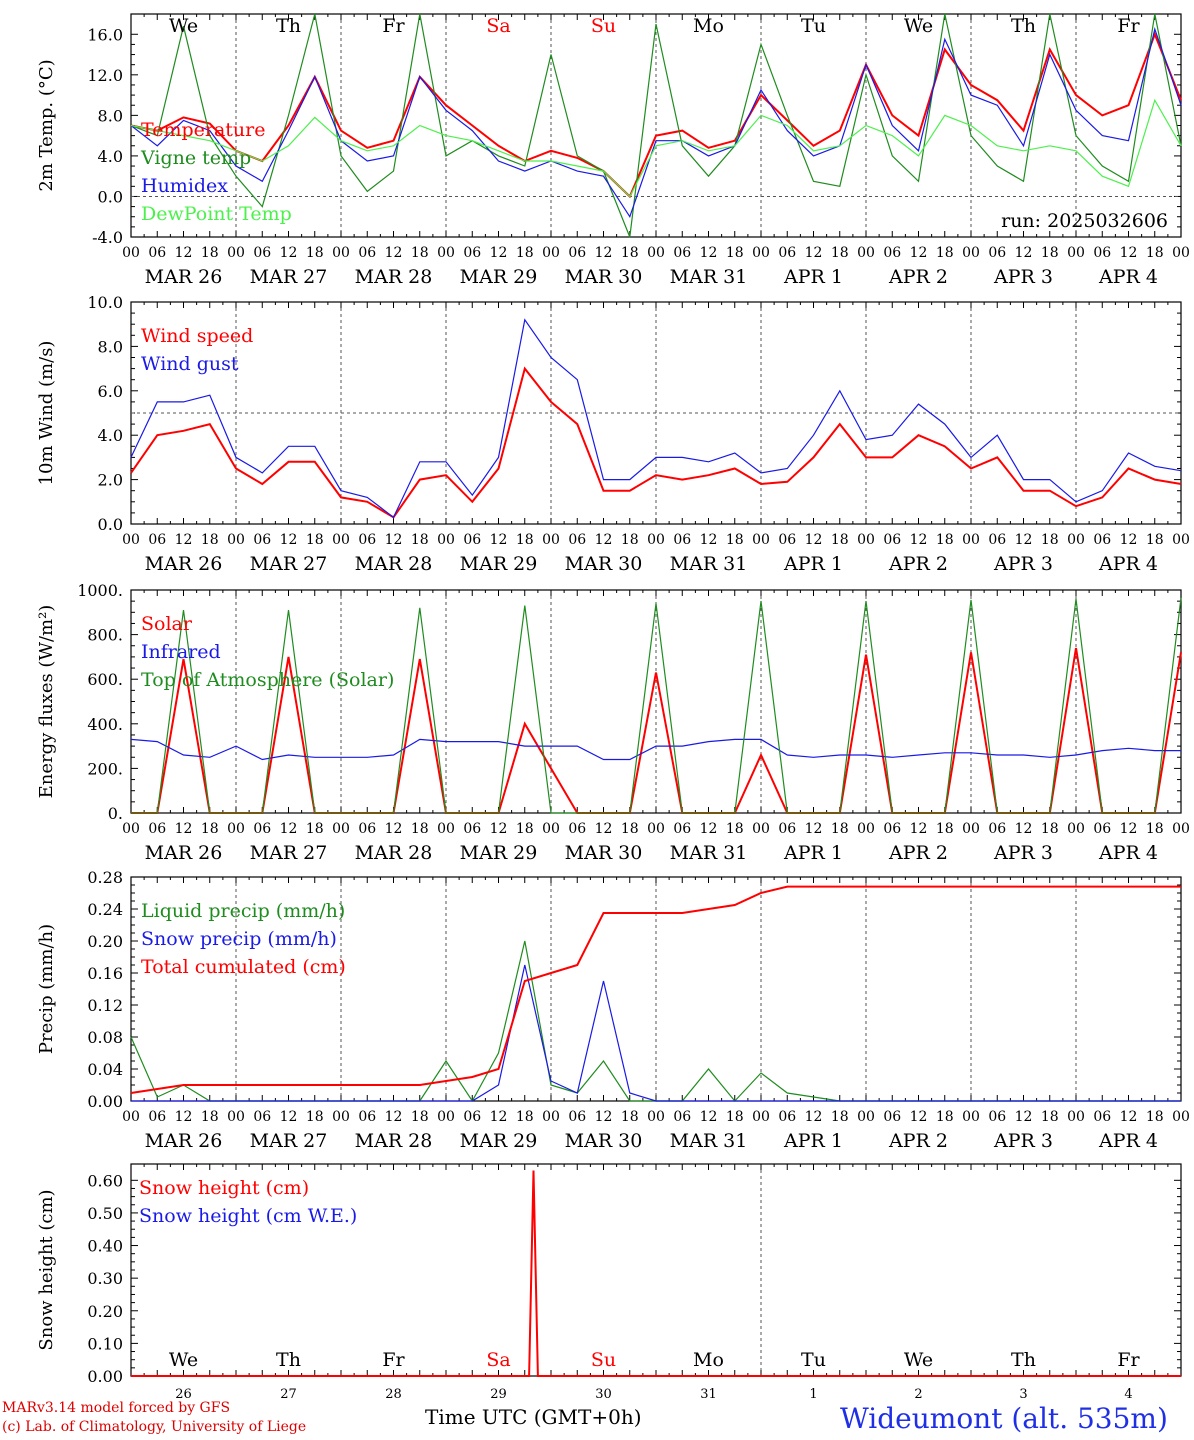  What do you see at coordinates (46, 989) in the screenshot?
I see `y-axis-label: Precip (mm/h)` at bounding box center [46, 989].